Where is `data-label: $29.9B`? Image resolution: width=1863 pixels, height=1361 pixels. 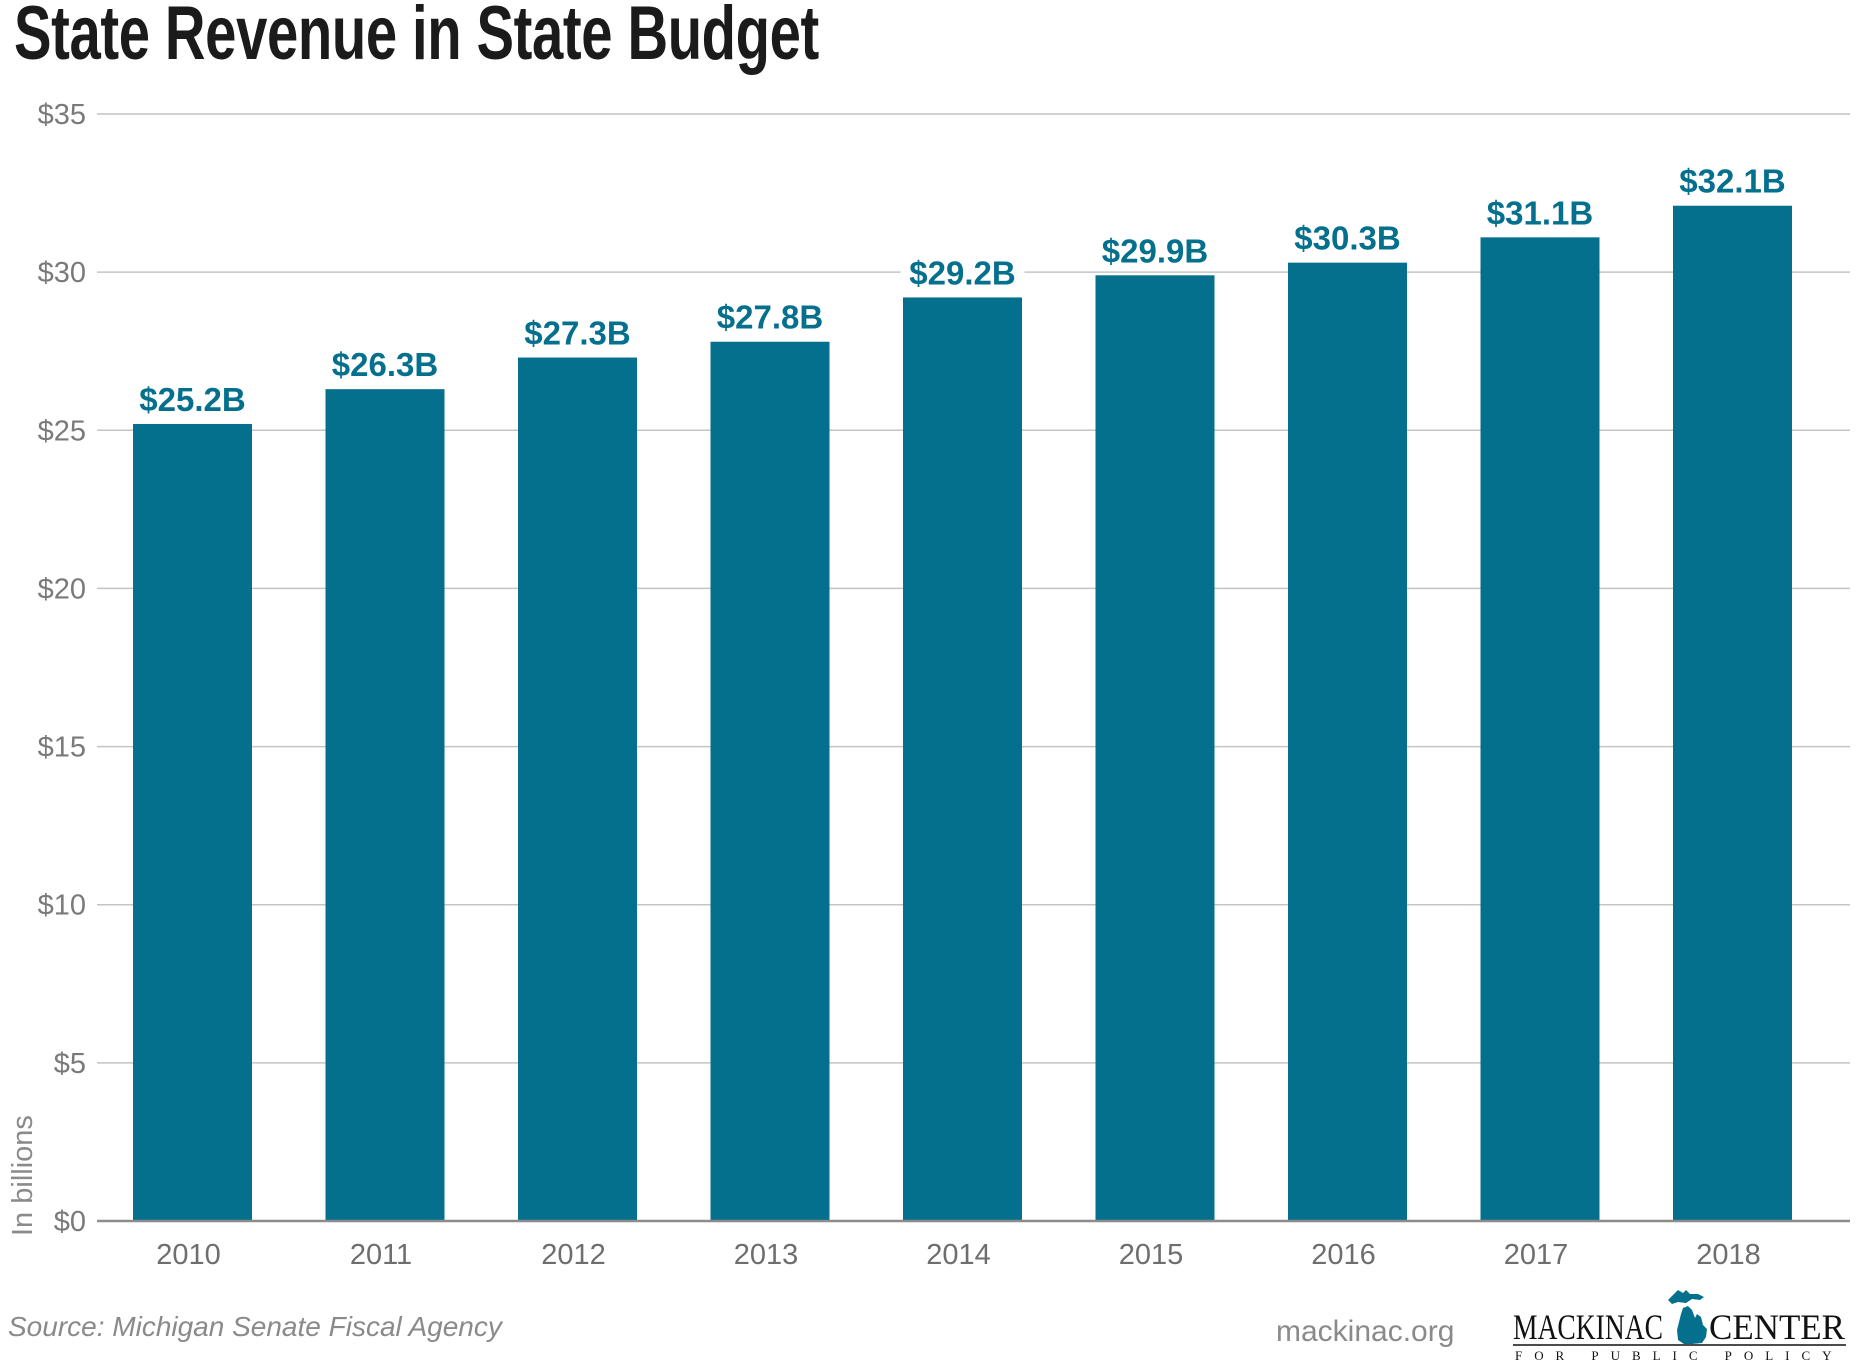 data-label: $29.9B is located at coordinates (1155, 250).